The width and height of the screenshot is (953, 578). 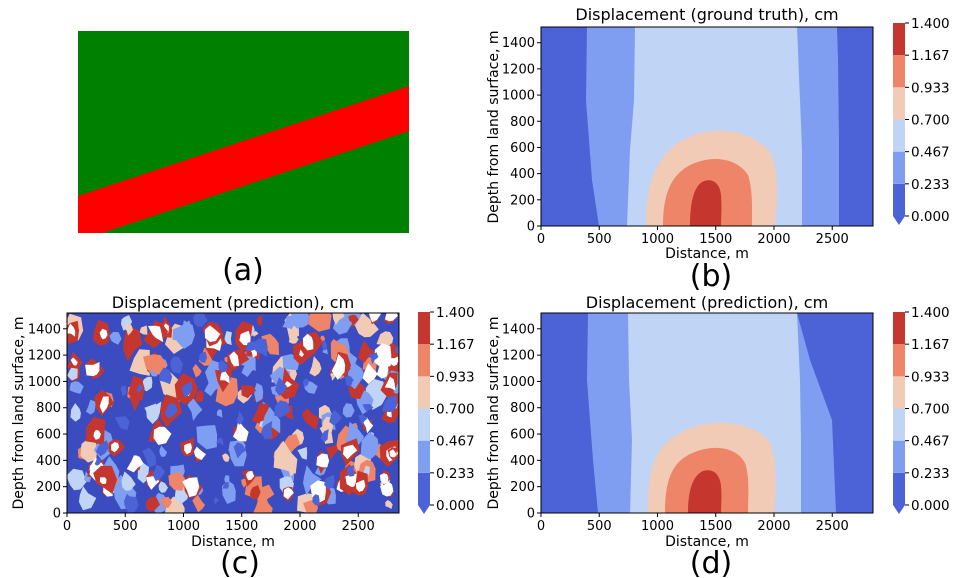 What do you see at coordinates (522, 487) in the screenshot?
I see `y-tick-label: 200` at bounding box center [522, 487].